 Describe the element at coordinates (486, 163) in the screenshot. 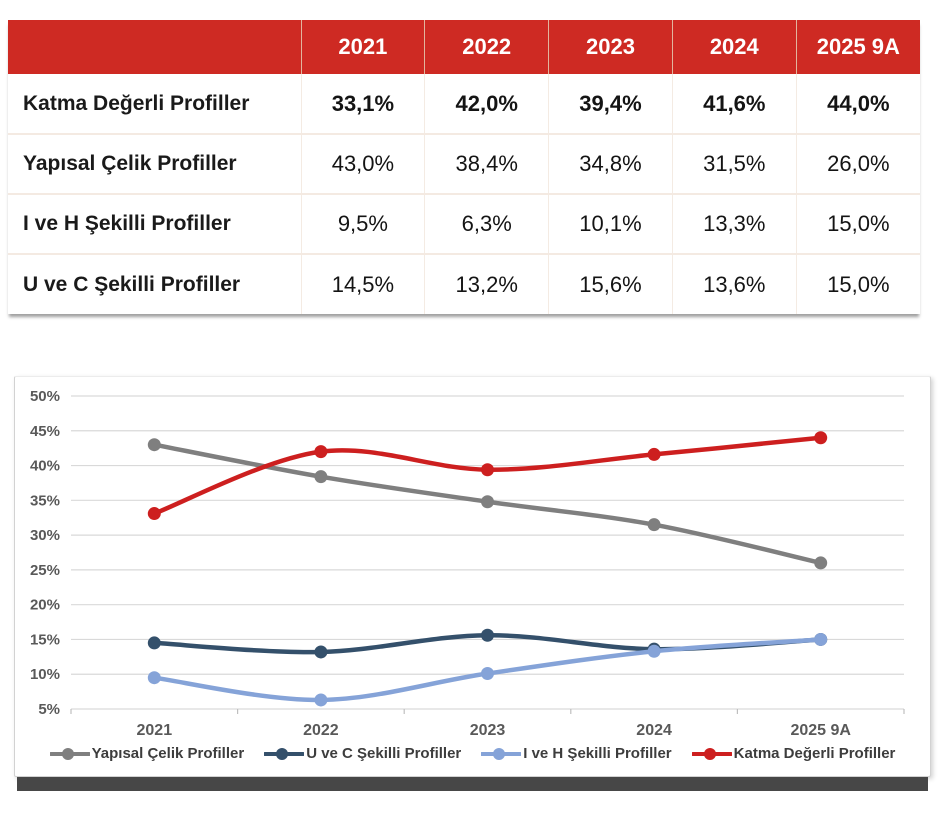

I see `table-cell-value: 38,4%` at that location.